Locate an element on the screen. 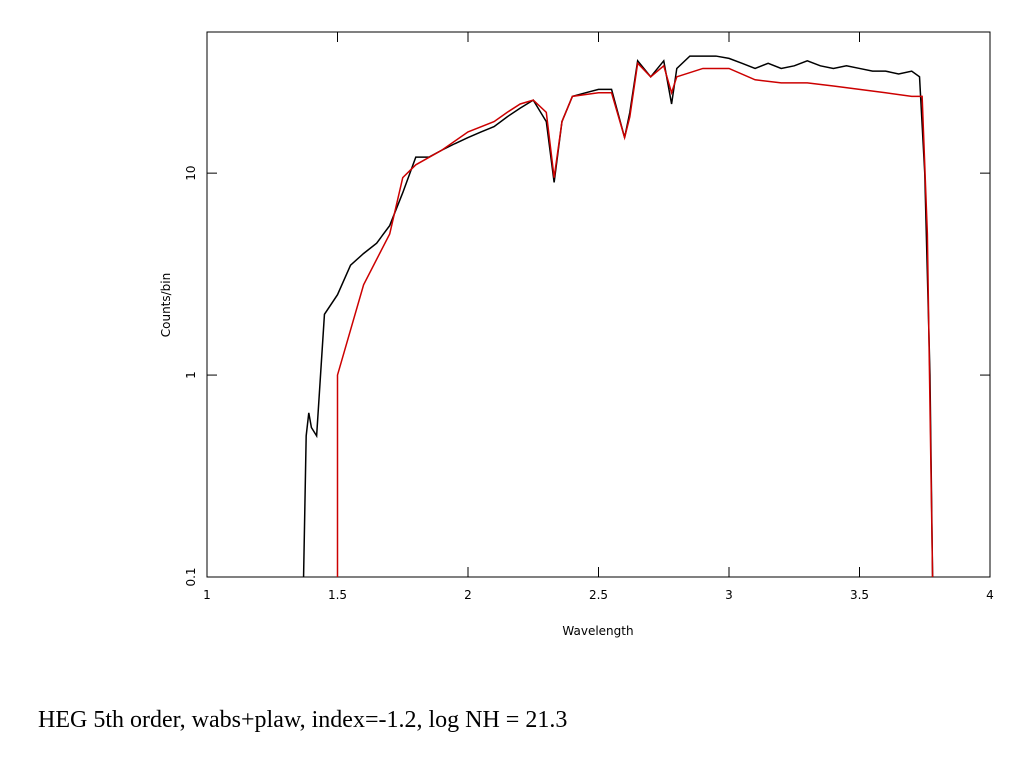 Image resolution: width=1024 pixels, height=772 pixels. y-tick-label: 1 is located at coordinates (191, 375).